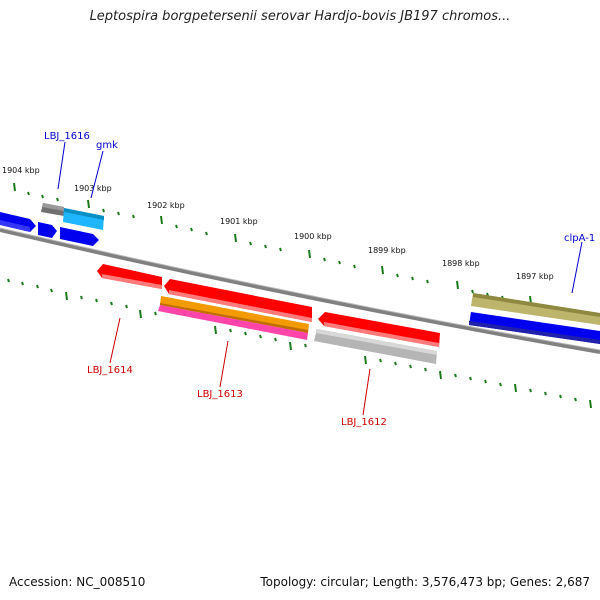 This screenshot has height=600, width=600. I want to click on label-lbj1614: LBJ_1614, so click(110, 370).